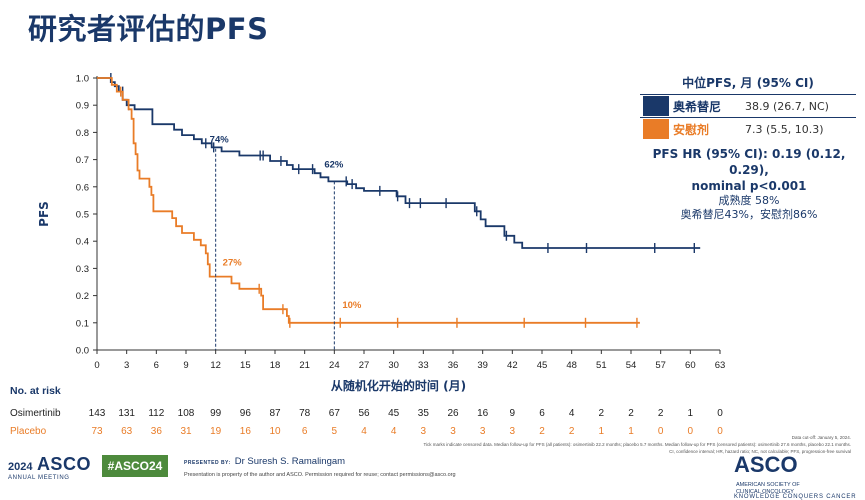  What do you see at coordinates (186, 413) in the screenshot?
I see `at-risk-count: 108` at bounding box center [186, 413].